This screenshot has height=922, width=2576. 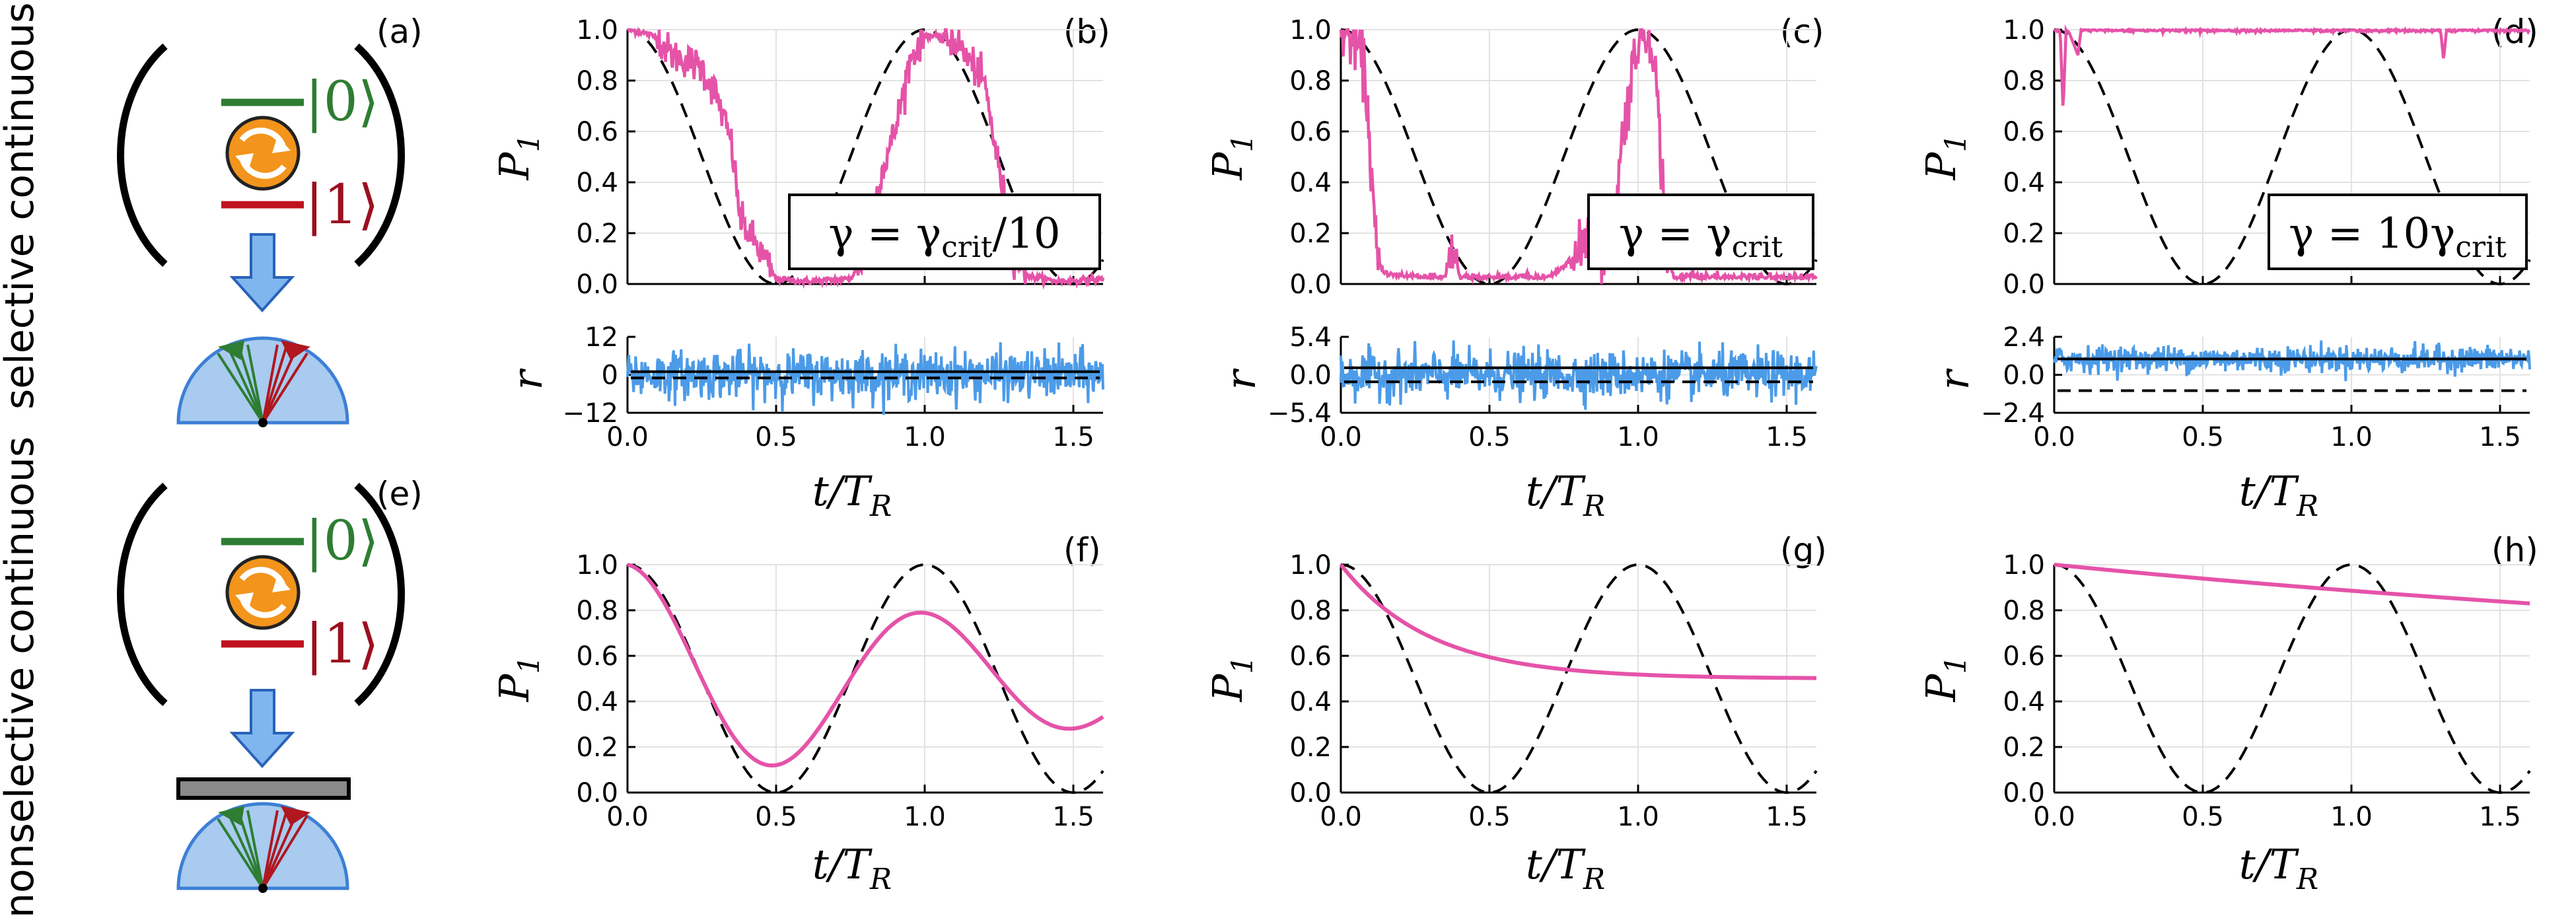 I want to click on plot-g: 0.0 0.2 0.4 0.6 0.8 1.0 0.0 0.5 1.0 1.5 P1 t/TR, so click(x=1510, y=723).